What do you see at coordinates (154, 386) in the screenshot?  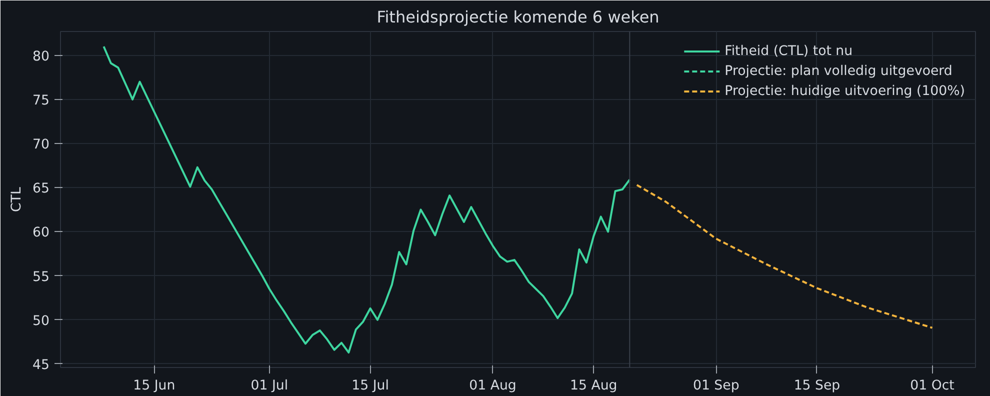 I see `x-tick-label: 15 Jun` at bounding box center [154, 386].